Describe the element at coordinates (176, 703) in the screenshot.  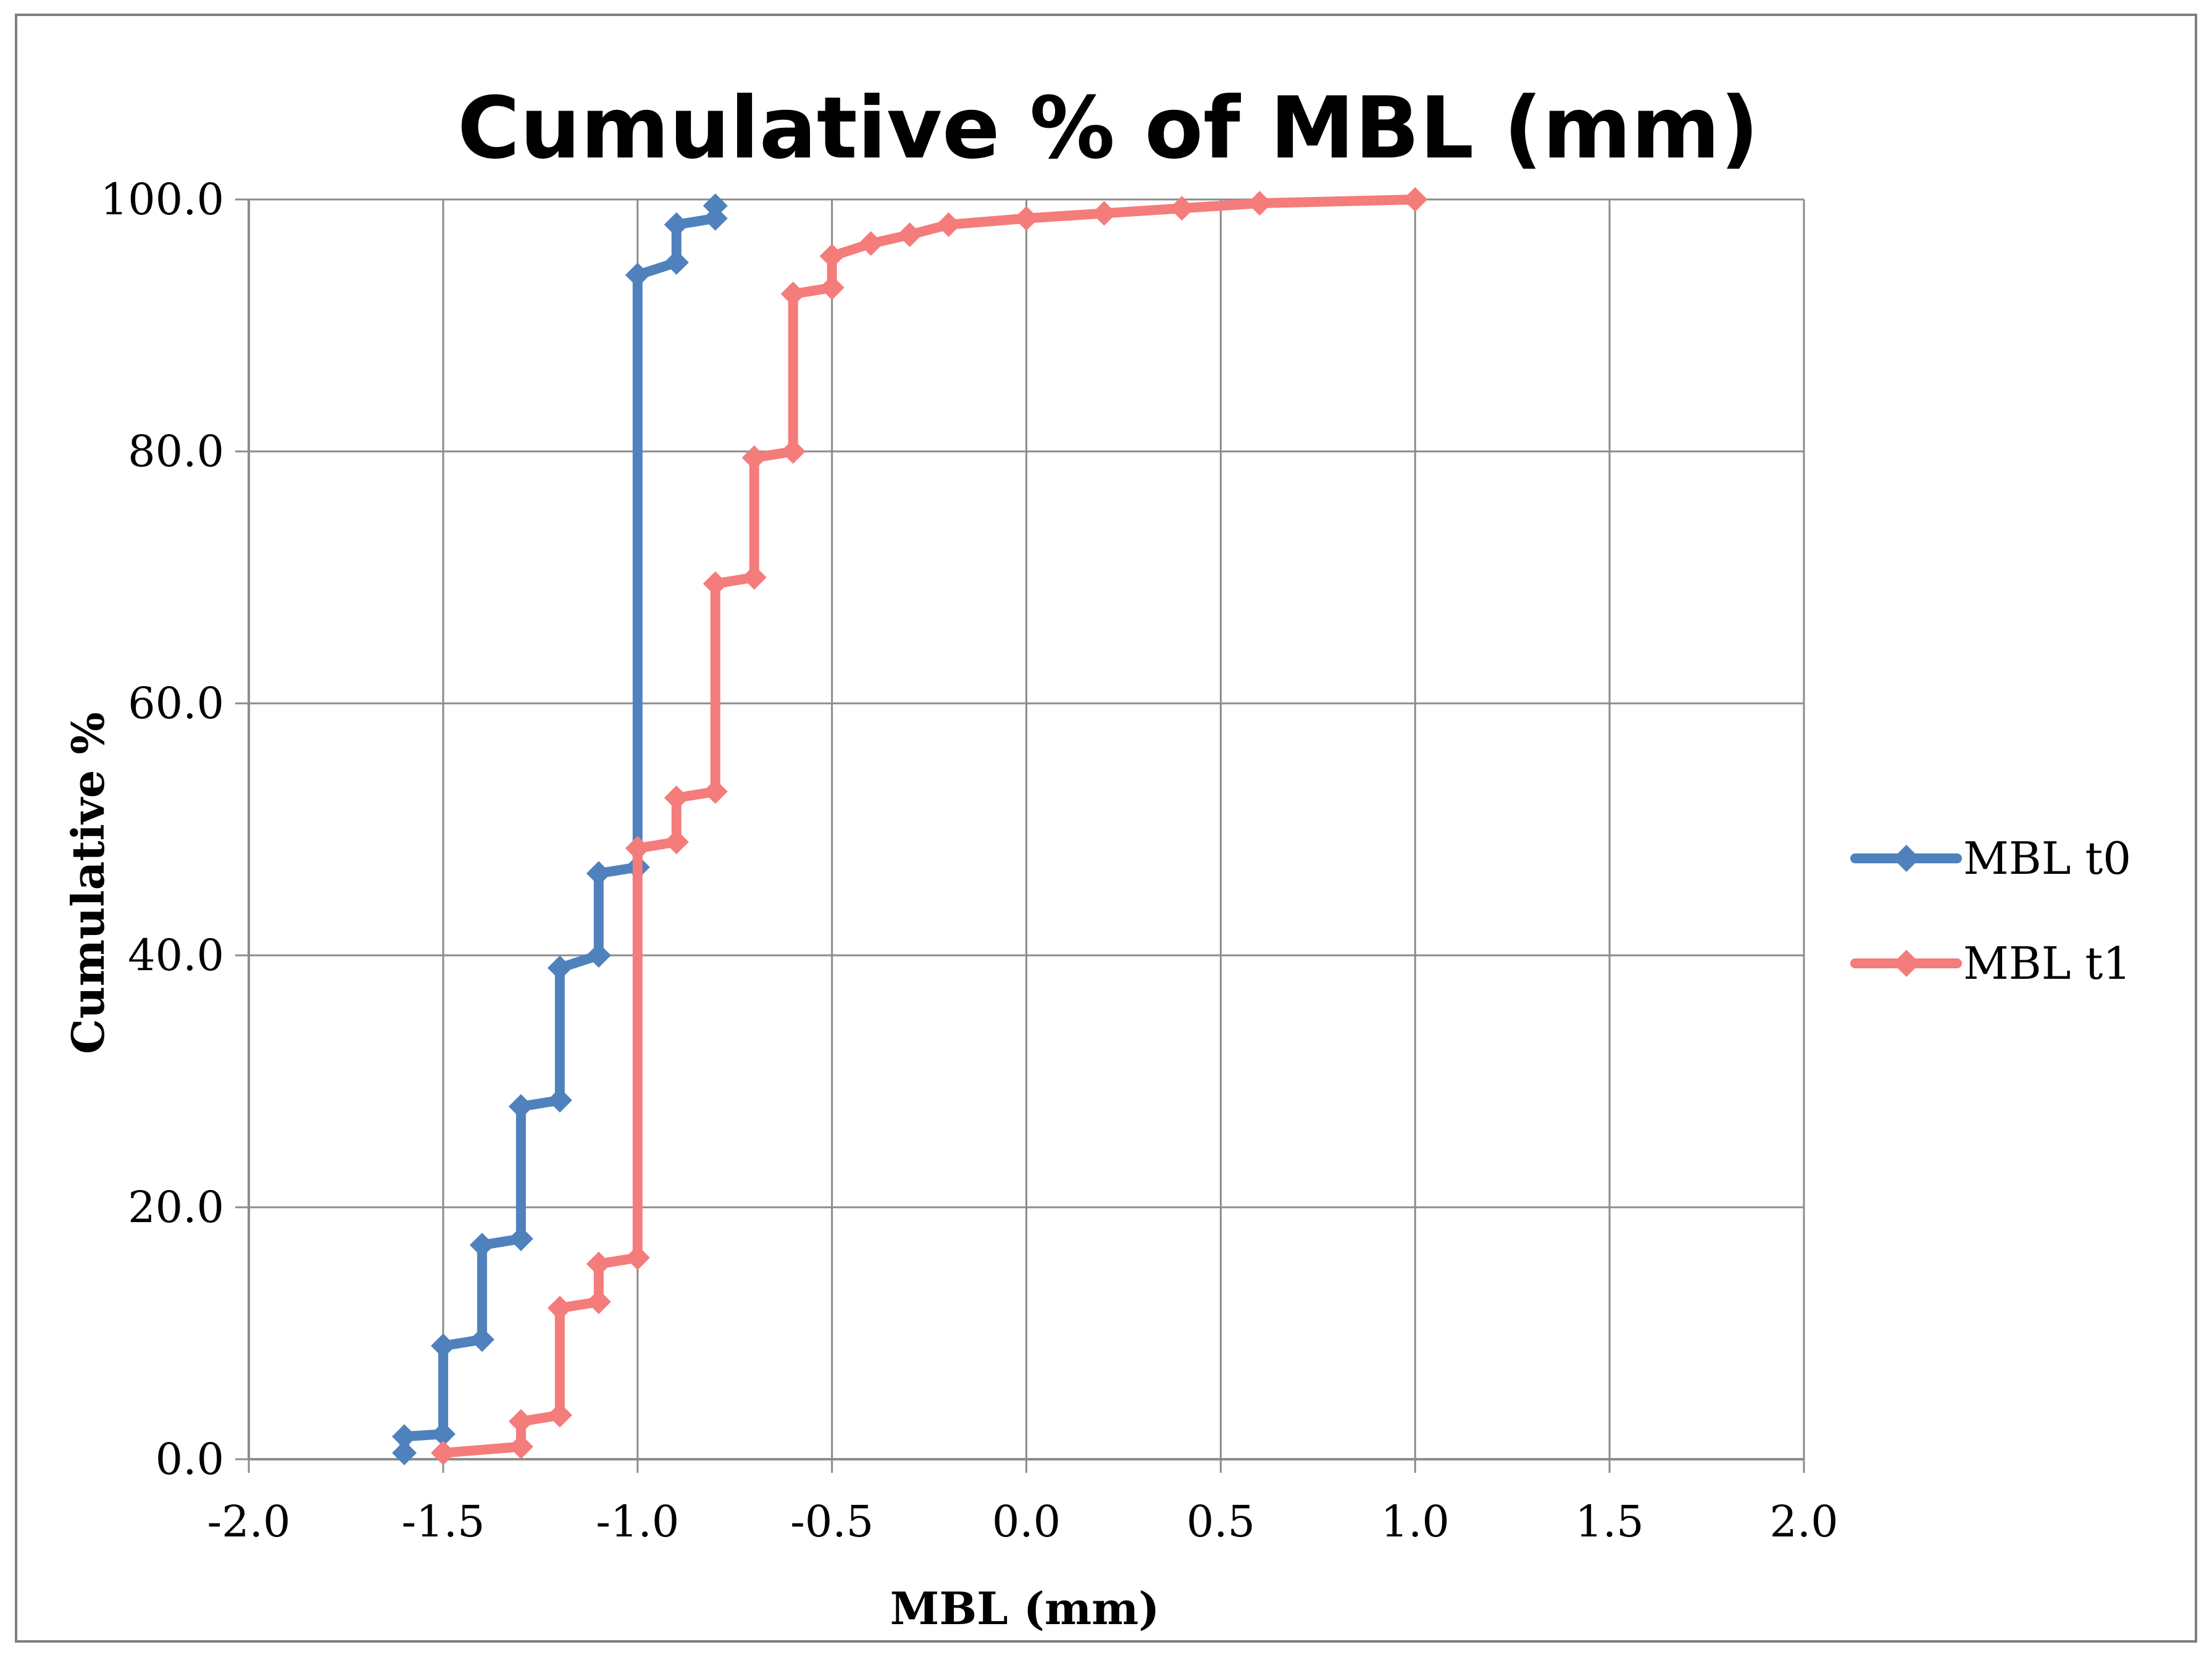
I see `y-tick-label: 60.0` at that location.